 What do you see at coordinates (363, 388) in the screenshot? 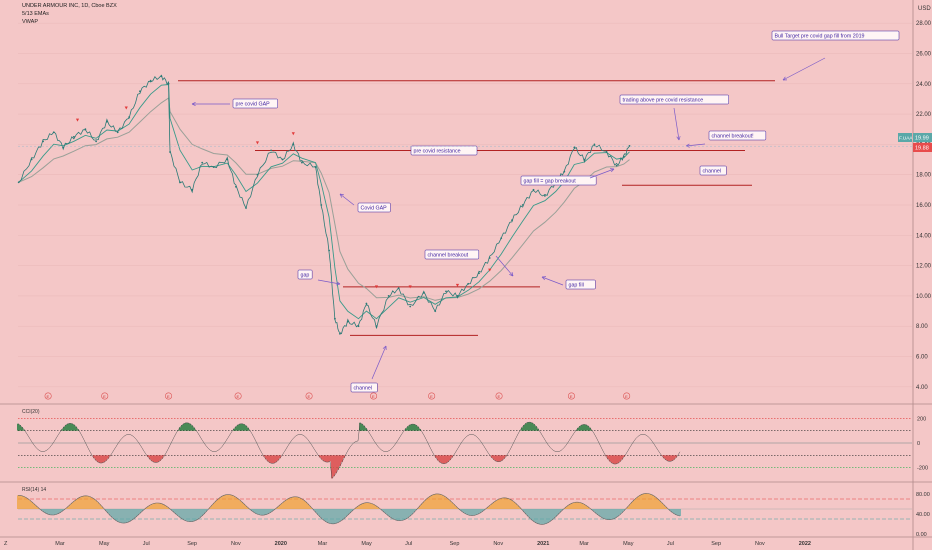
I see `channel-bottom-label: channel` at bounding box center [363, 388].